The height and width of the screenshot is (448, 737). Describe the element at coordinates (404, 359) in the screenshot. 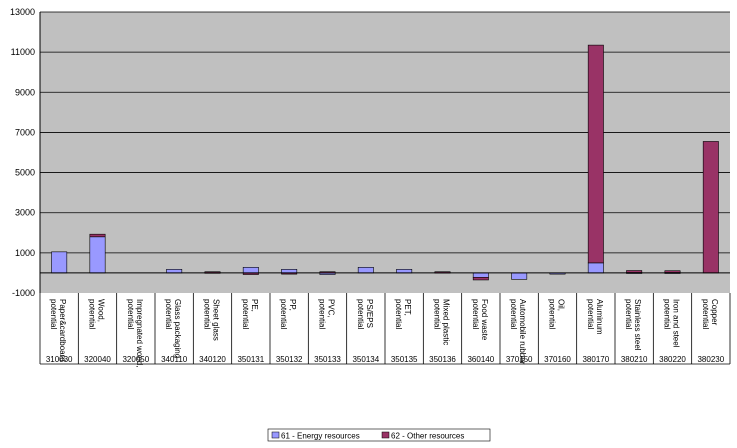

I see `category-code: 350135` at that location.